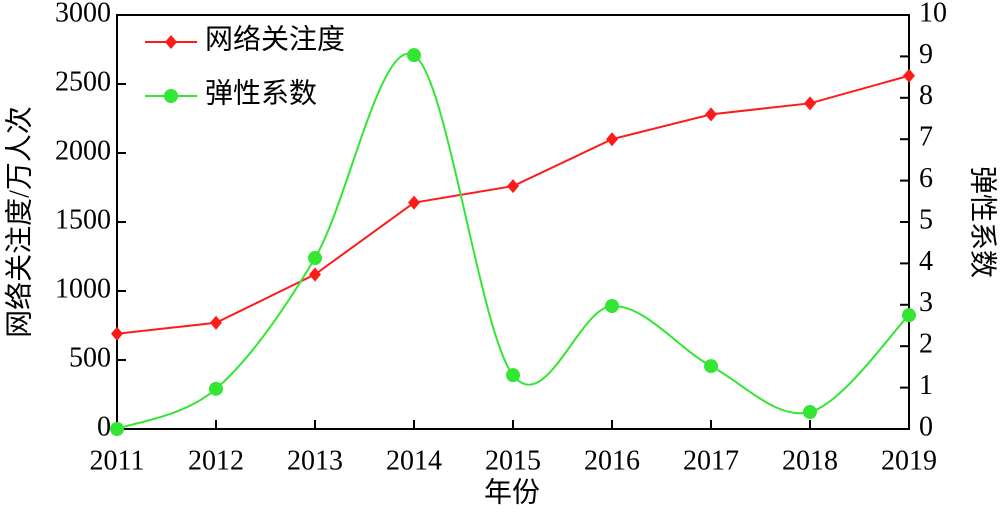 Image resolution: width=1000 pixels, height=514 pixels. Describe the element at coordinates (933, 14) in the screenshot. I see `y2-tick-label: 10` at that location.